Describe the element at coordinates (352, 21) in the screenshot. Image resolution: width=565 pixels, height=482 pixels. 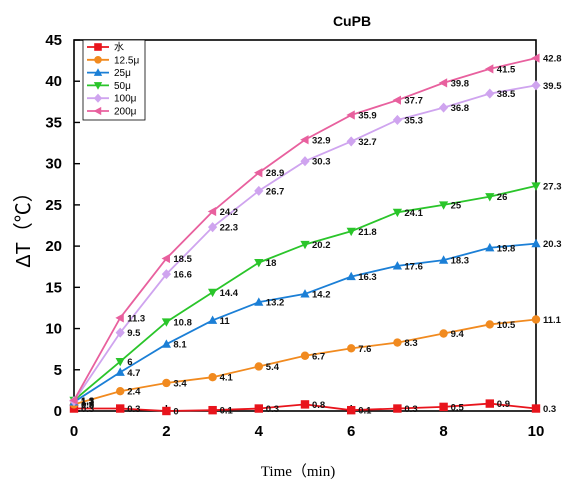
I see `chart-title: CuPB` at that location.